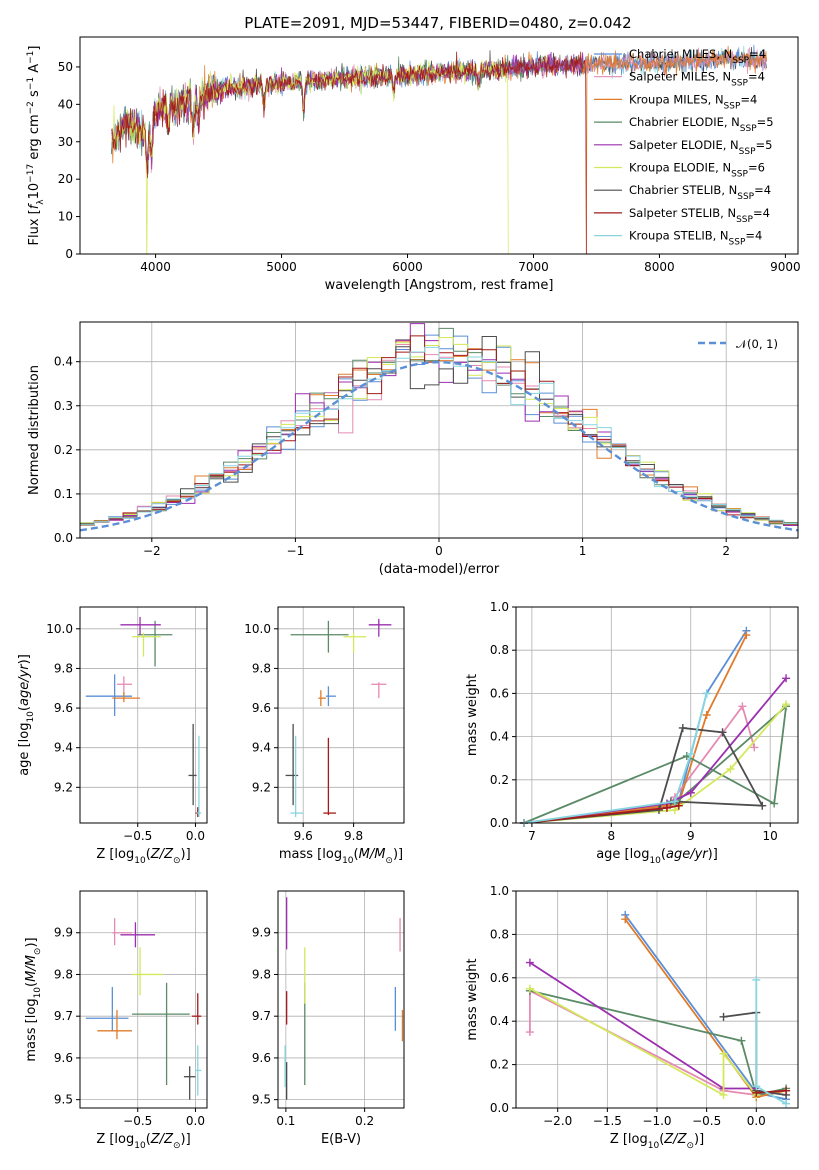  What do you see at coordinates (63, 1058) in the screenshot?
I see `mass_vs_Z-ytick-label: 9.6` at bounding box center [63, 1058].